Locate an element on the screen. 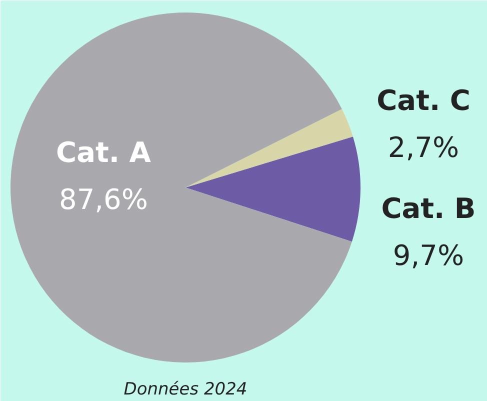 Image resolution: width=487 pixels, height=401 pixels. slice-label: Cat. B is located at coordinates (428, 208).